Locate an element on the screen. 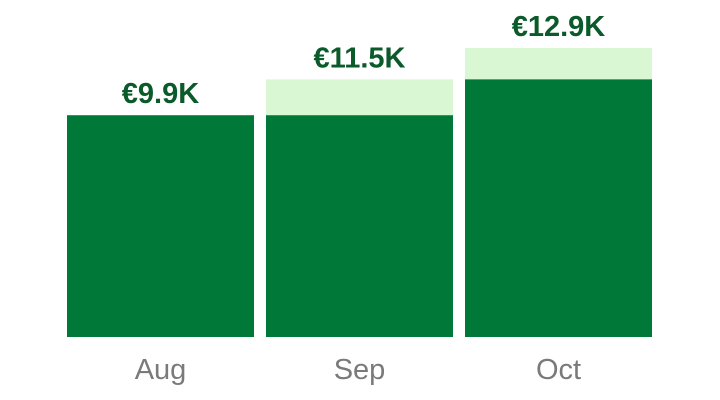  value-label-oct: €12.9K is located at coordinates (559, 27).